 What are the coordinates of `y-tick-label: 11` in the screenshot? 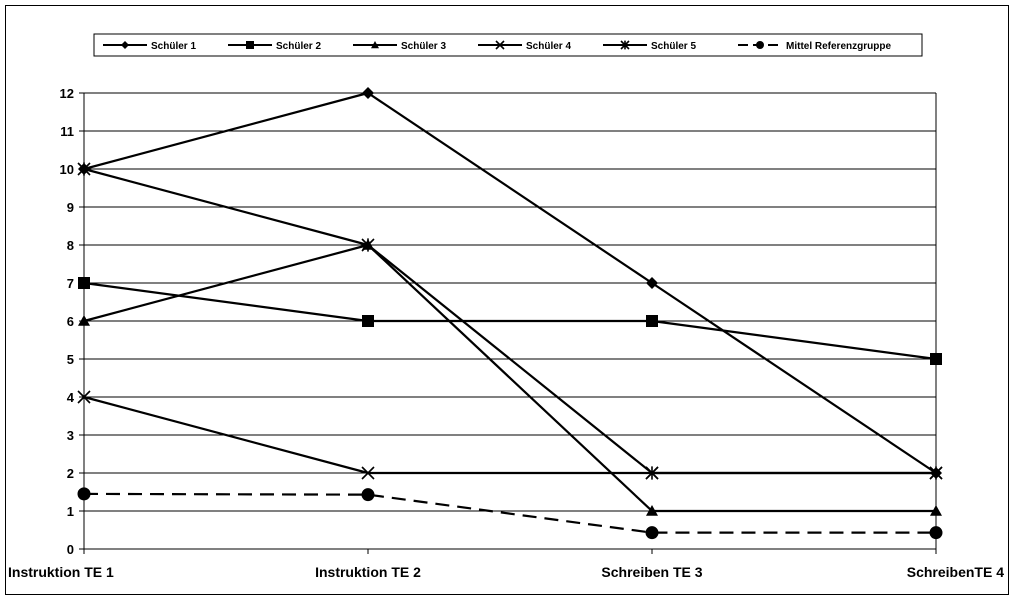 It's located at (67, 131).